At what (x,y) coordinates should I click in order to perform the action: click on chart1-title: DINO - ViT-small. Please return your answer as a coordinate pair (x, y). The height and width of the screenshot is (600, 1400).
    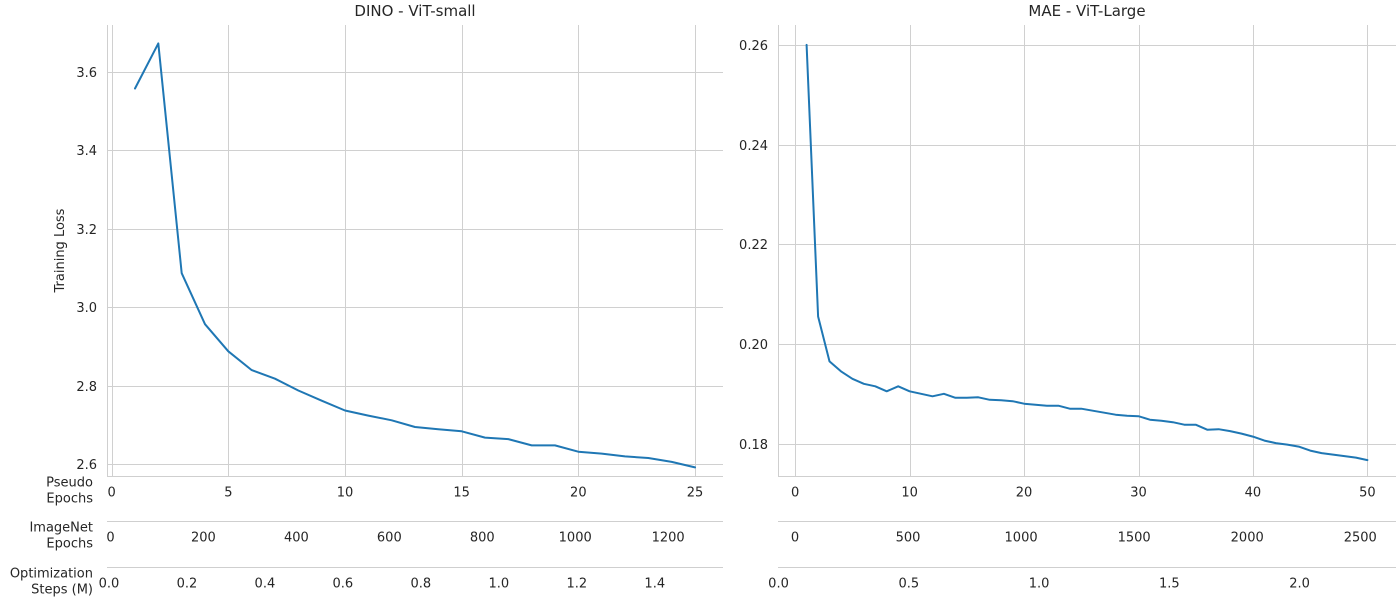
    Looking at the image, I should click on (414, 11).